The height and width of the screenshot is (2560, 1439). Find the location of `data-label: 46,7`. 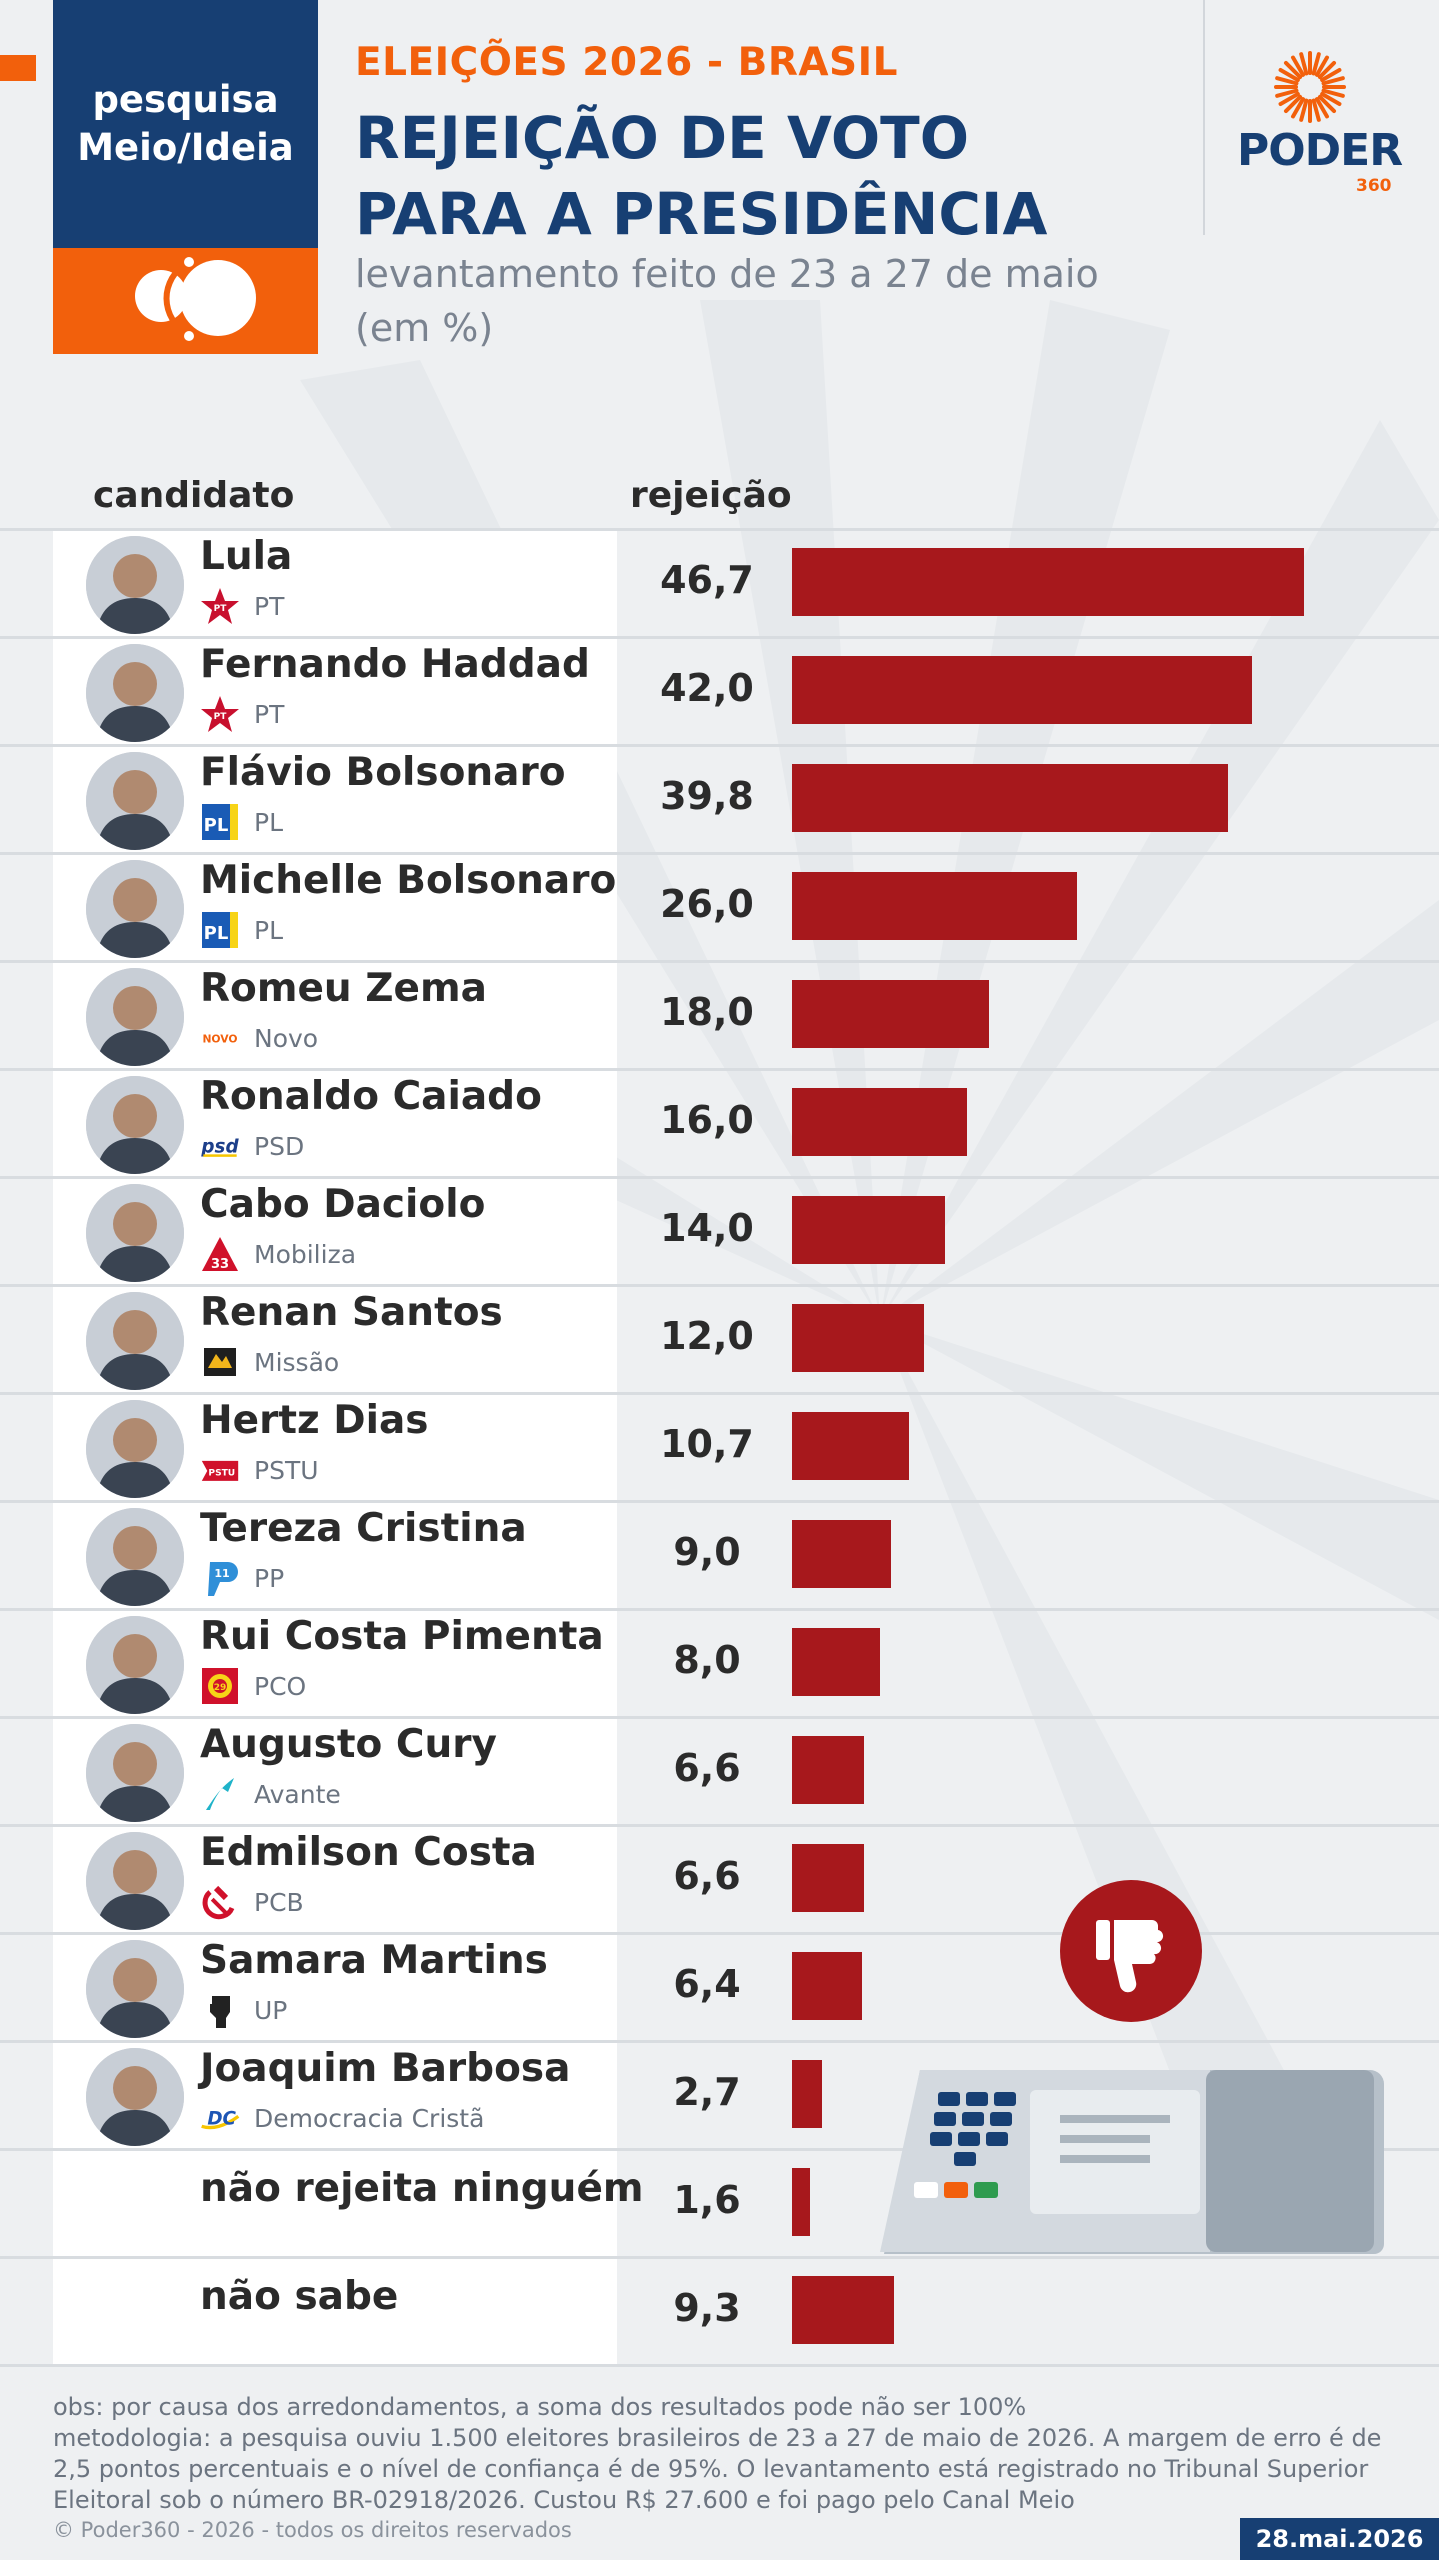

data-label: 46,7 is located at coordinates (707, 580).